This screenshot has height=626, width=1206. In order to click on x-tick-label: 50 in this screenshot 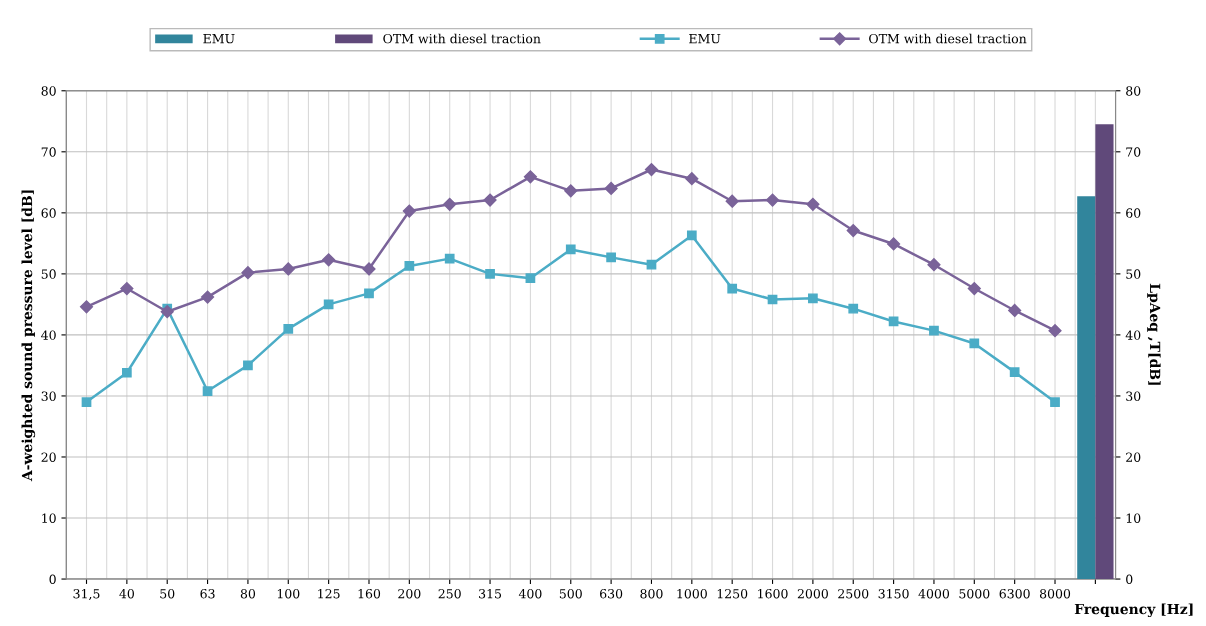, I will do `click(167, 593)`.